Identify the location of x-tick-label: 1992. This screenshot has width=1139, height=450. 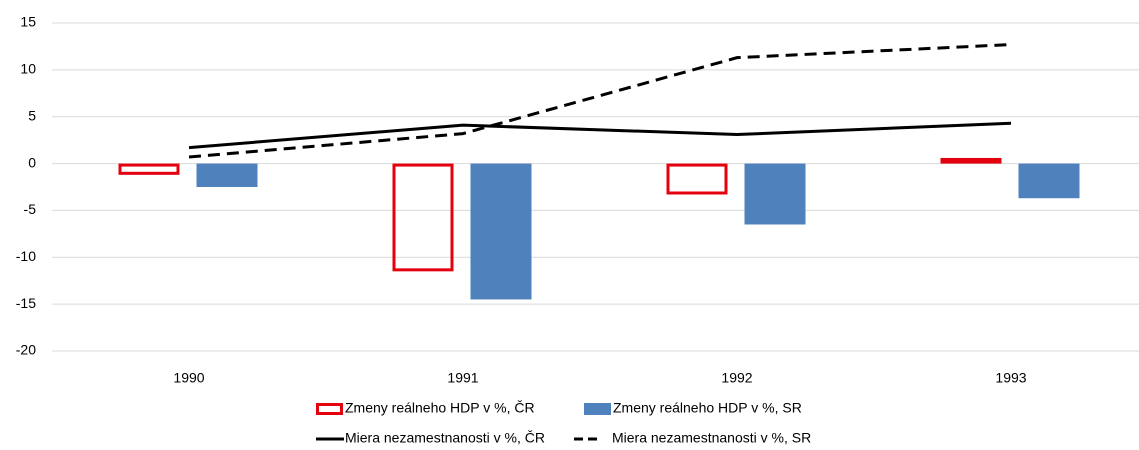
(736, 378).